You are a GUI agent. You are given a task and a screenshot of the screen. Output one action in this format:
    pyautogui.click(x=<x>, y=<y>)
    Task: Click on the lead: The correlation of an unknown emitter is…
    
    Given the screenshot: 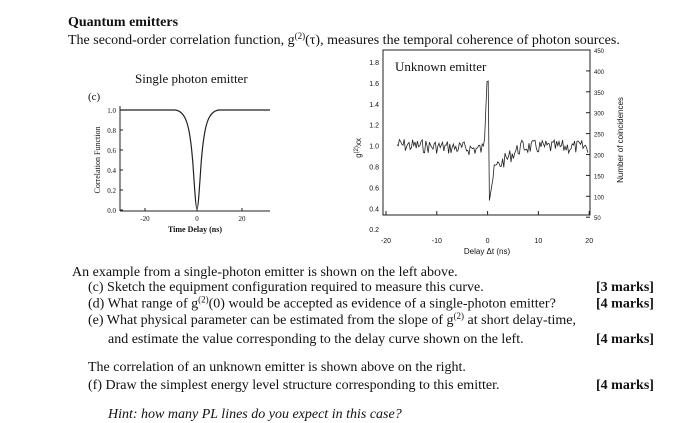 What is the action you would take?
    pyautogui.click(x=277, y=367)
    